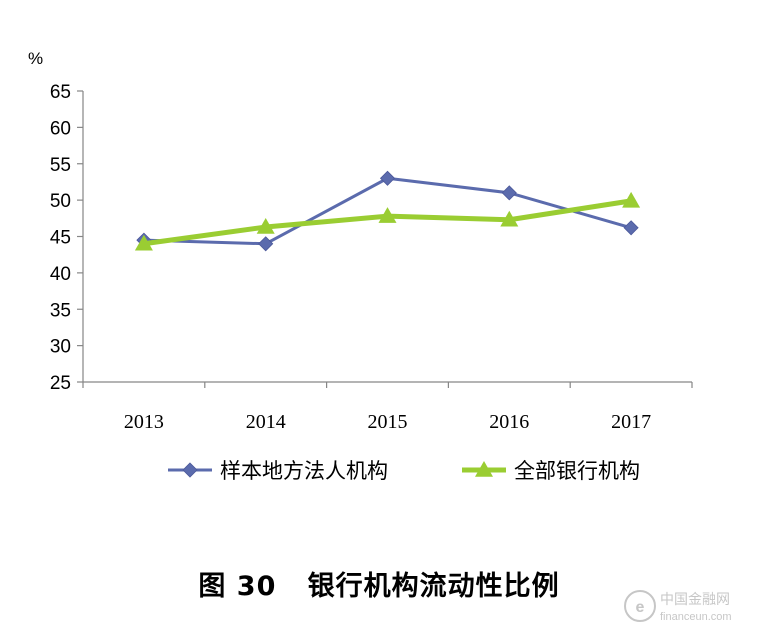  I want to click on legend-label: 全部银行机构, so click(577, 471).